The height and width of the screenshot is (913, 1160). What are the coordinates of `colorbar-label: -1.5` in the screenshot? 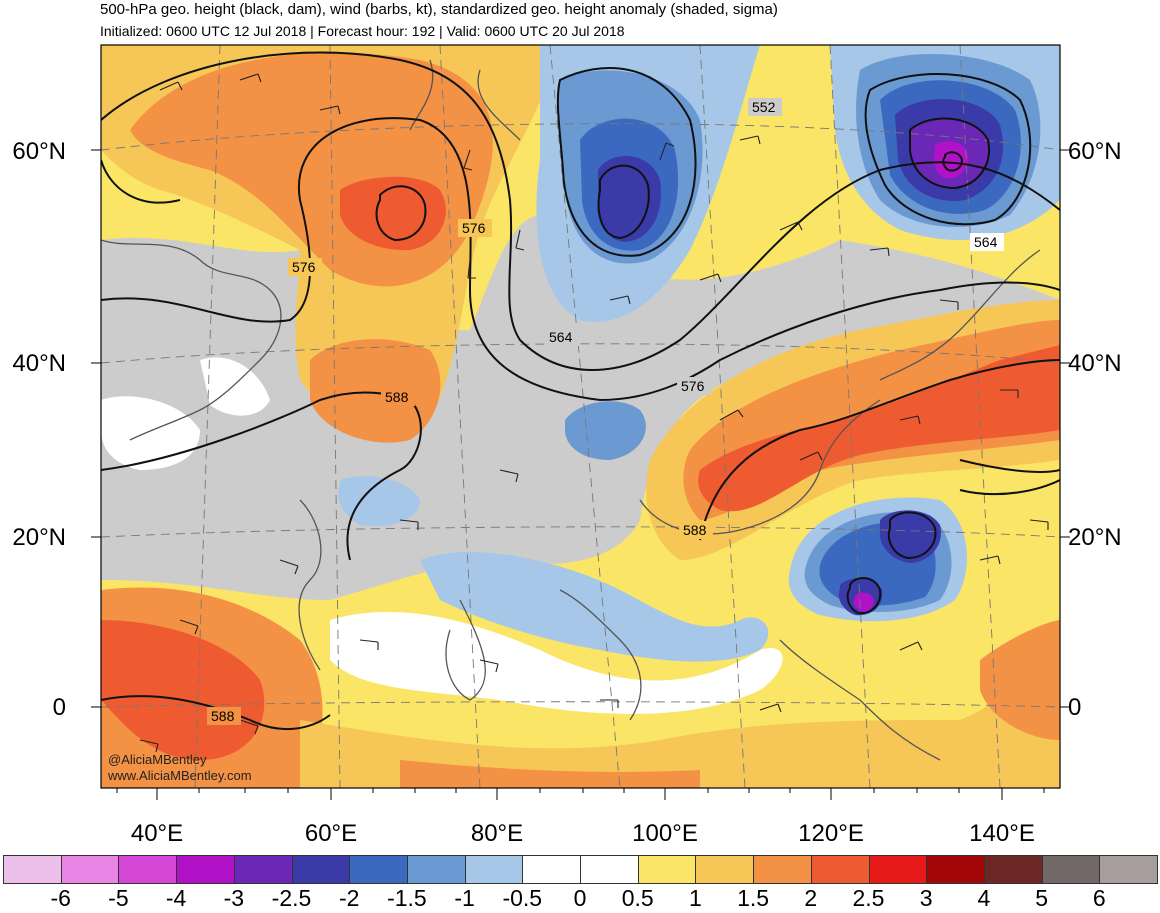 It's located at (407, 898).